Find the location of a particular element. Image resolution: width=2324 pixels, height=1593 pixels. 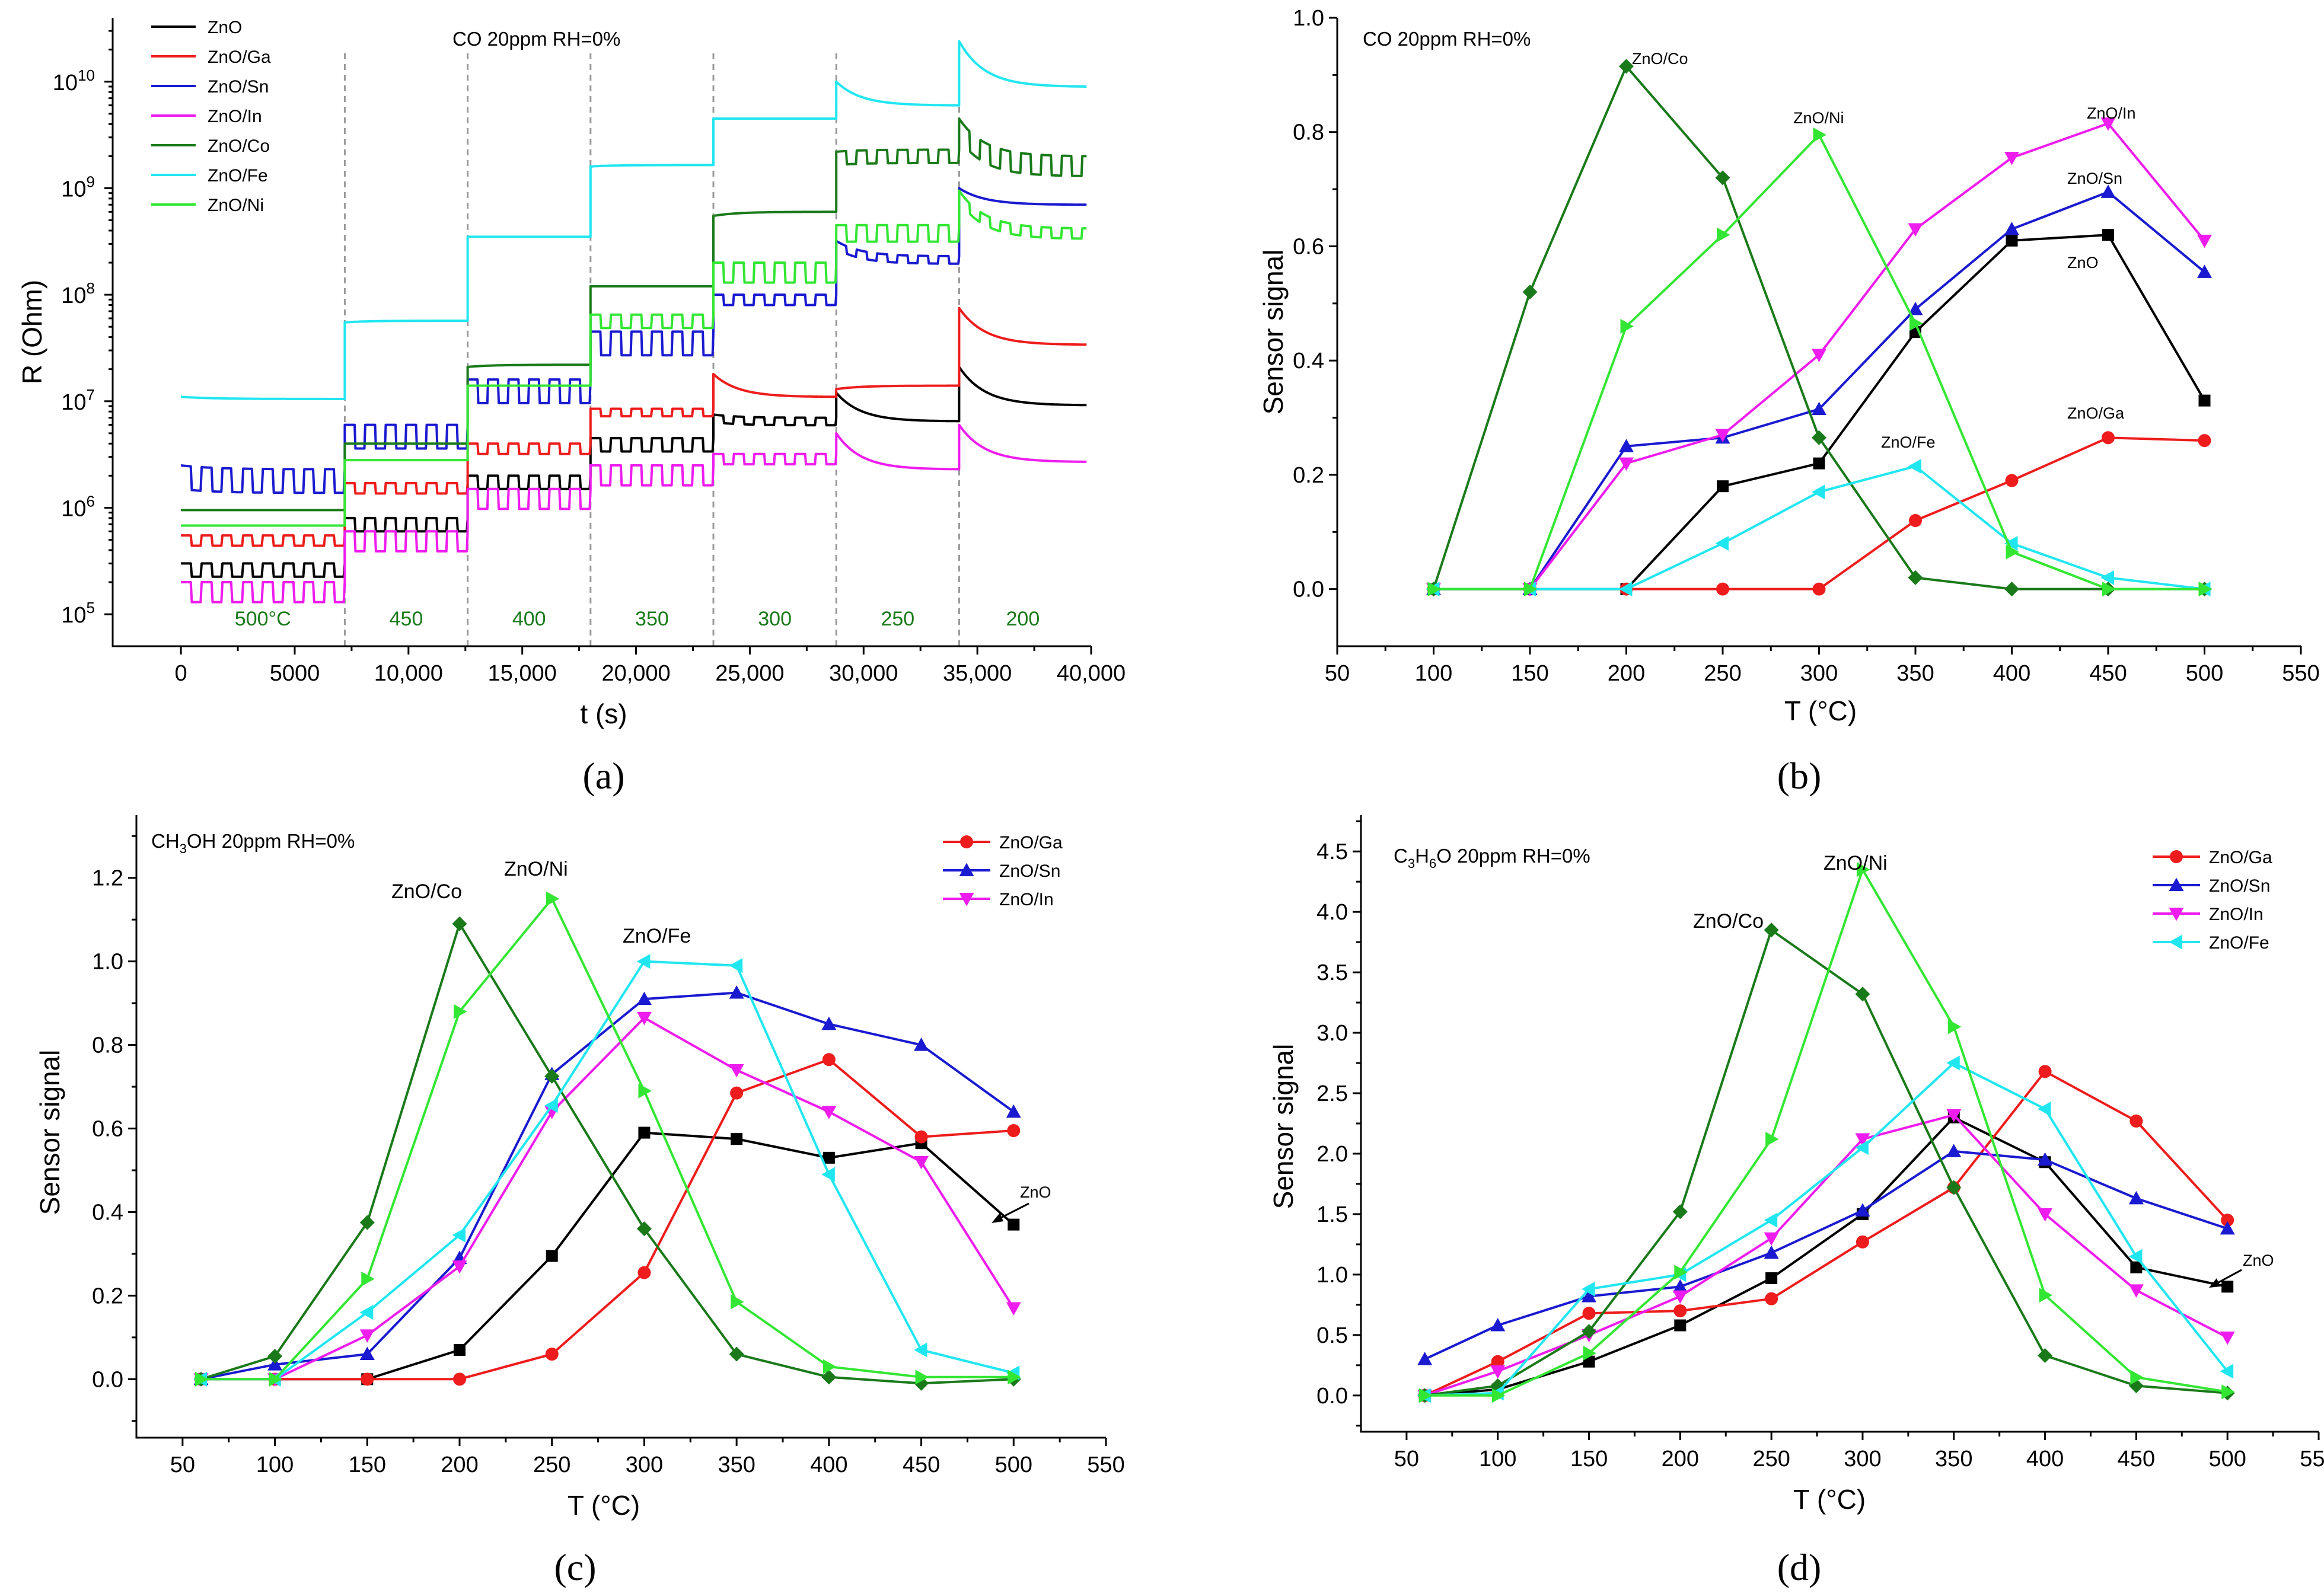

x-tick-label: 40,000 is located at coordinates (1091, 673).